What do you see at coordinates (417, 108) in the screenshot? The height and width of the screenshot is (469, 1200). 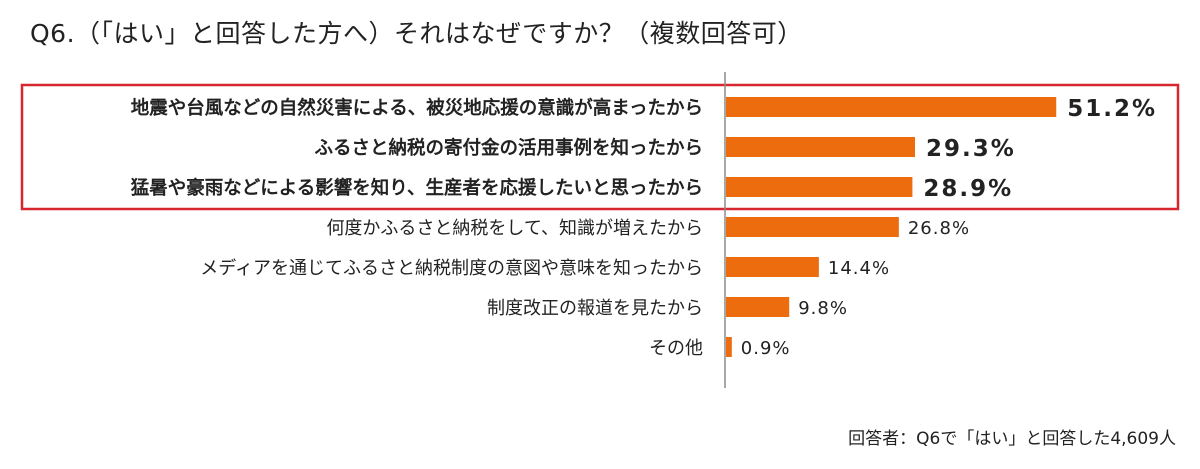 I see `category-label: 地震や台風などの自然災害による、被災地応援の意識が高まったから` at bounding box center [417, 108].